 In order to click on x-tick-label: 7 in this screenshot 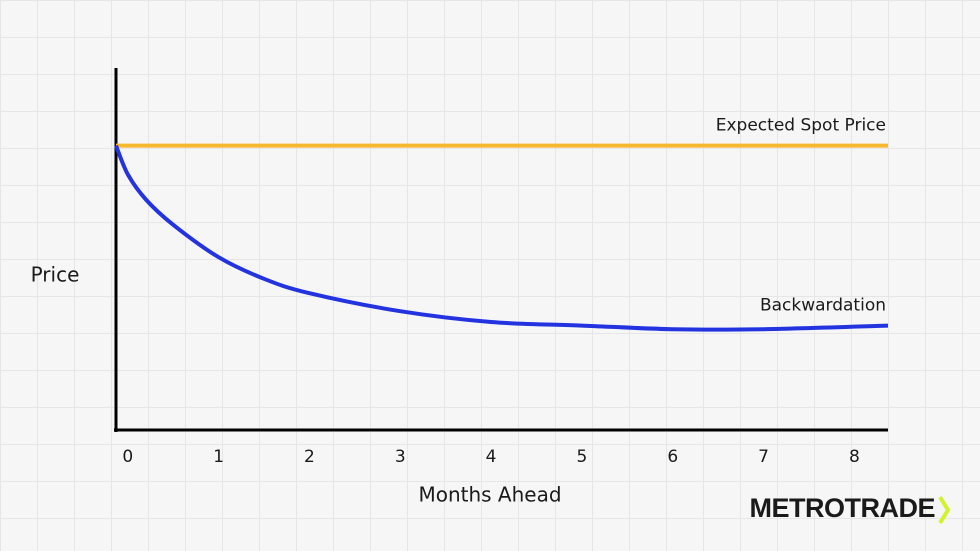, I will do `click(763, 457)`.